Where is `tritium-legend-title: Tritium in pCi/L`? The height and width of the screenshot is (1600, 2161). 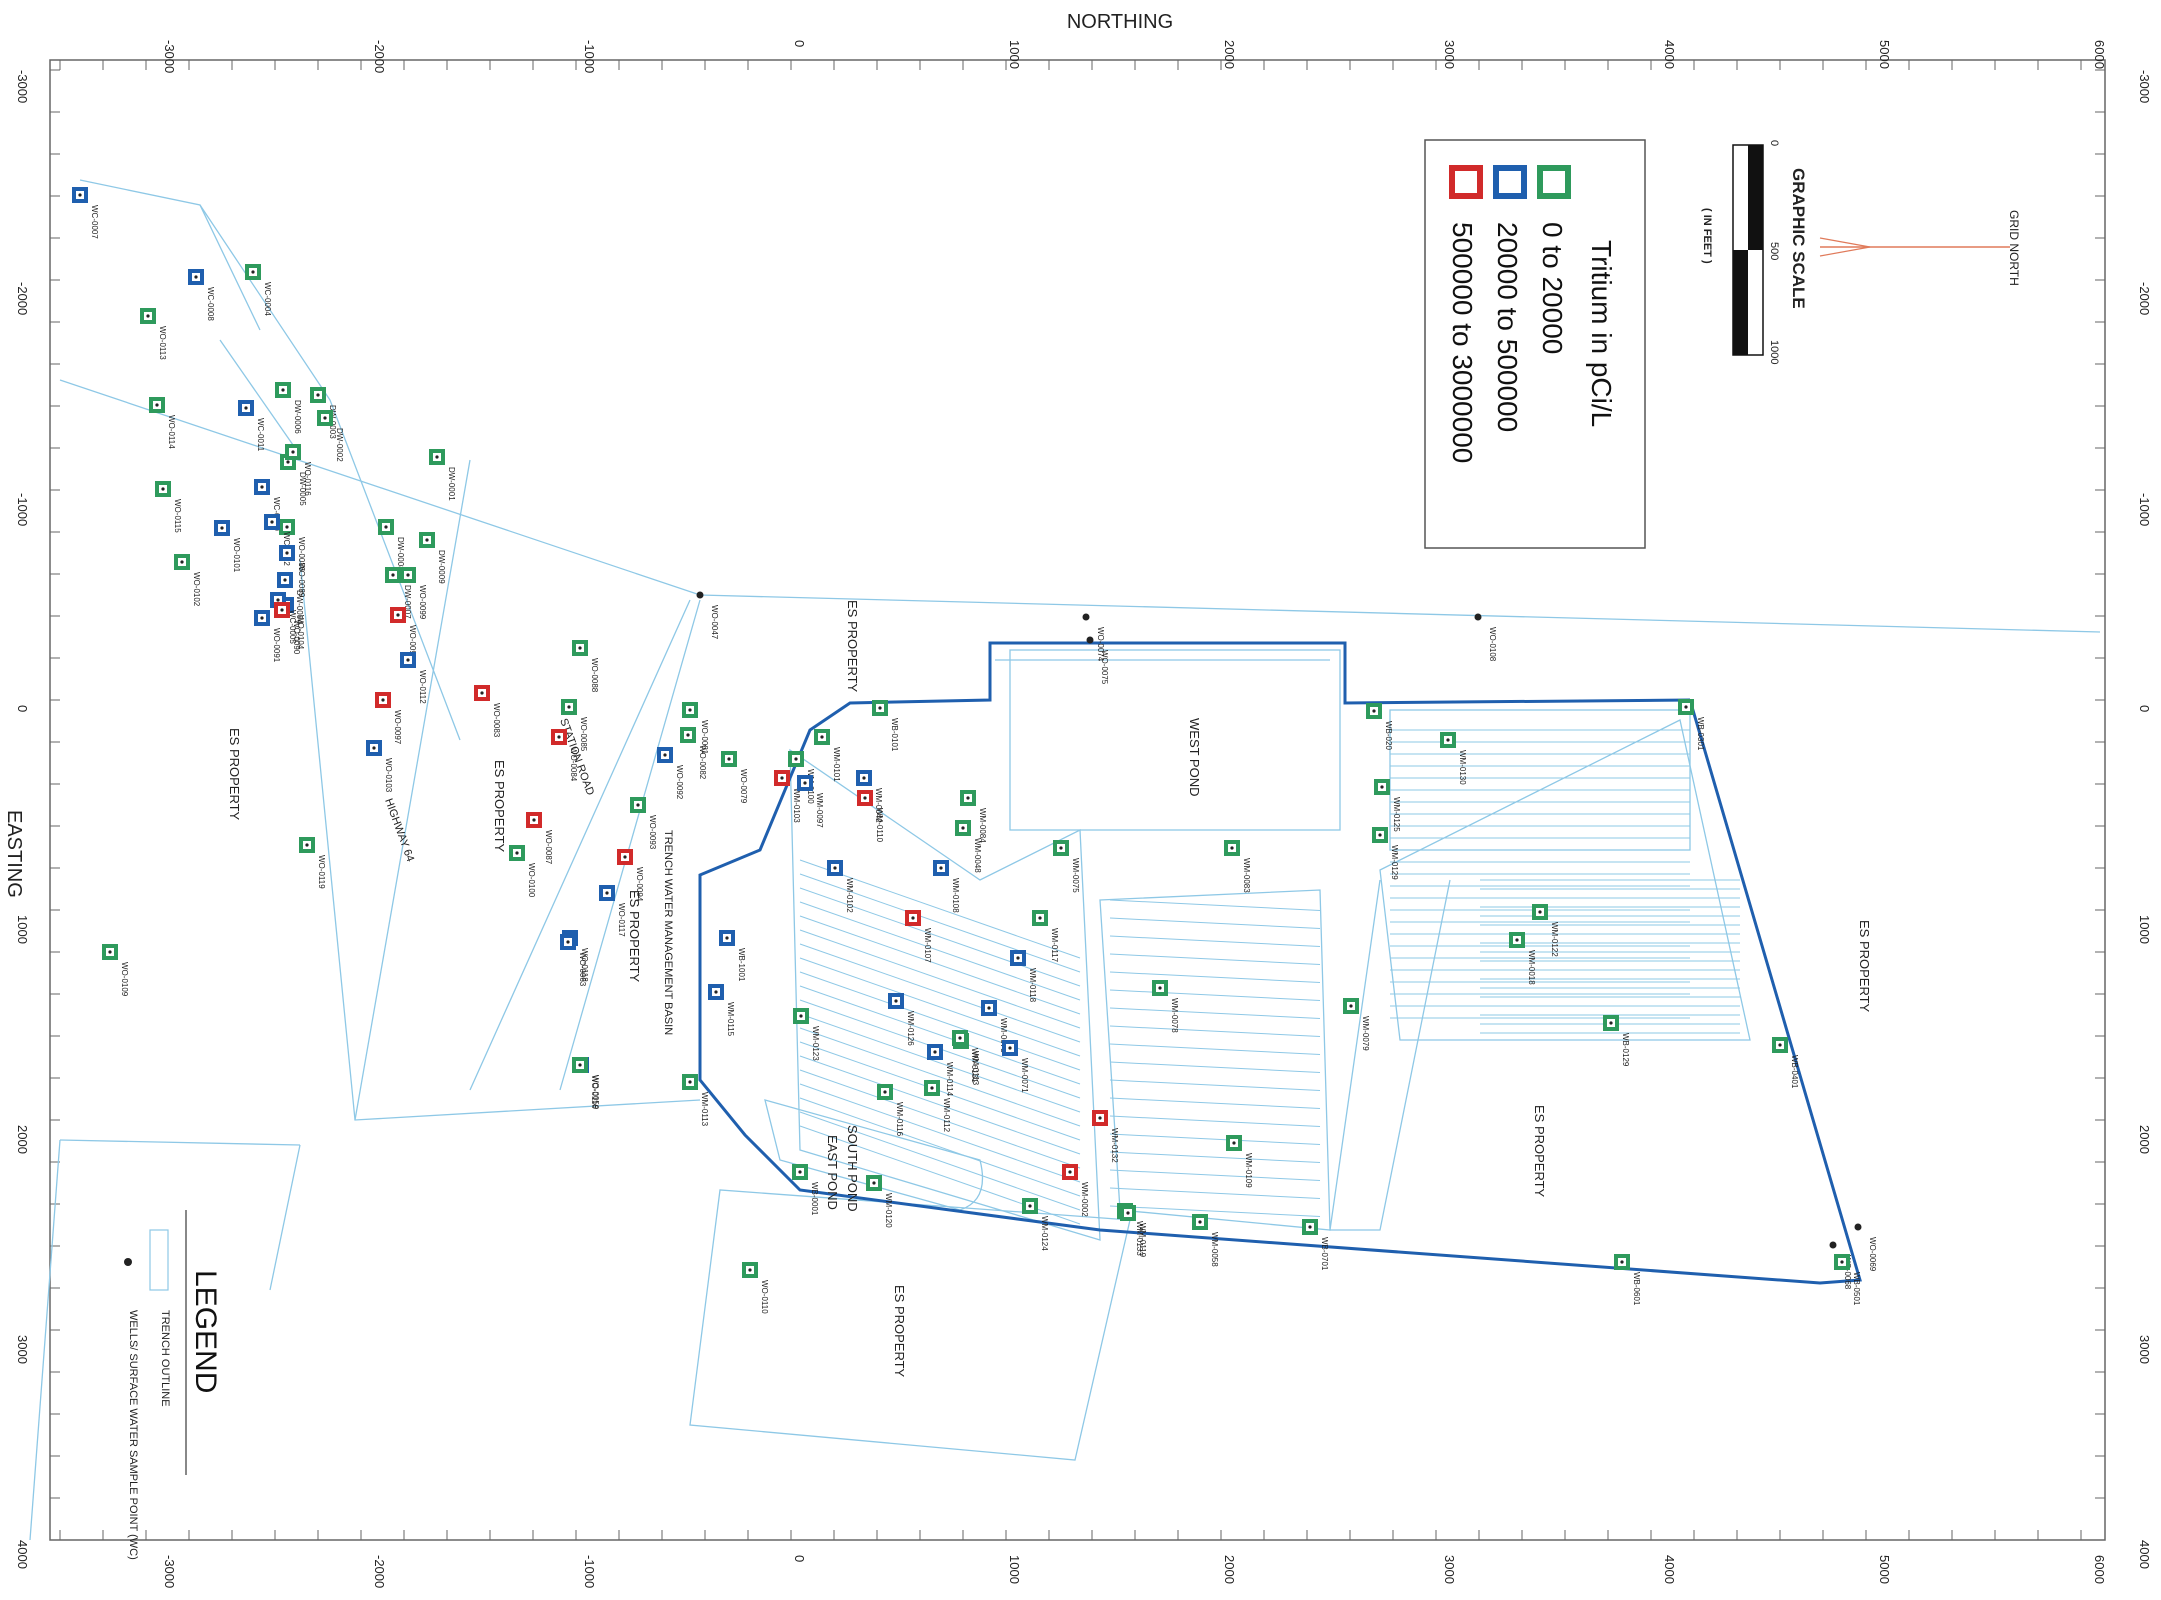 tritium-legend-title: Tritium in pCi/L is located at coordinates (1601, 333).